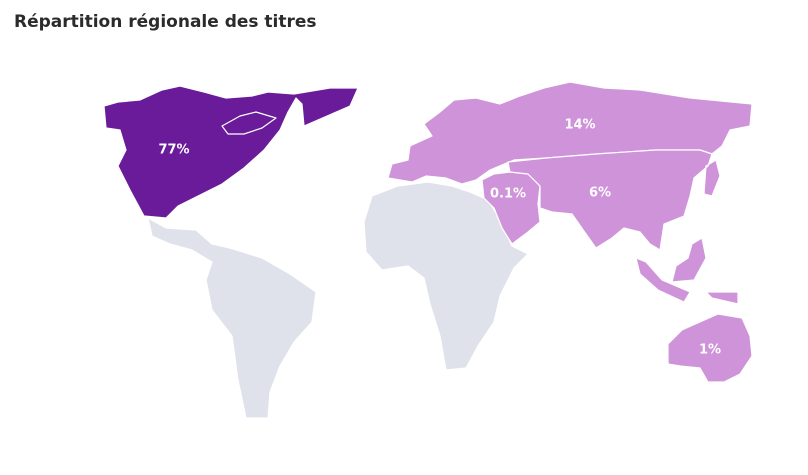  Describe the element at coordinates (173, 150) in the screenshot. I see `label-north-america: 77%` at that location.